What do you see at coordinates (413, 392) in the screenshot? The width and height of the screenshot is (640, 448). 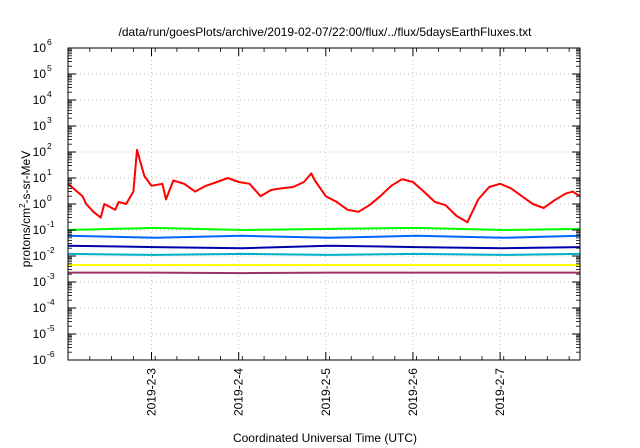 I see `x-tick-label: 2019-2-6` at bounding box center [413, 392].